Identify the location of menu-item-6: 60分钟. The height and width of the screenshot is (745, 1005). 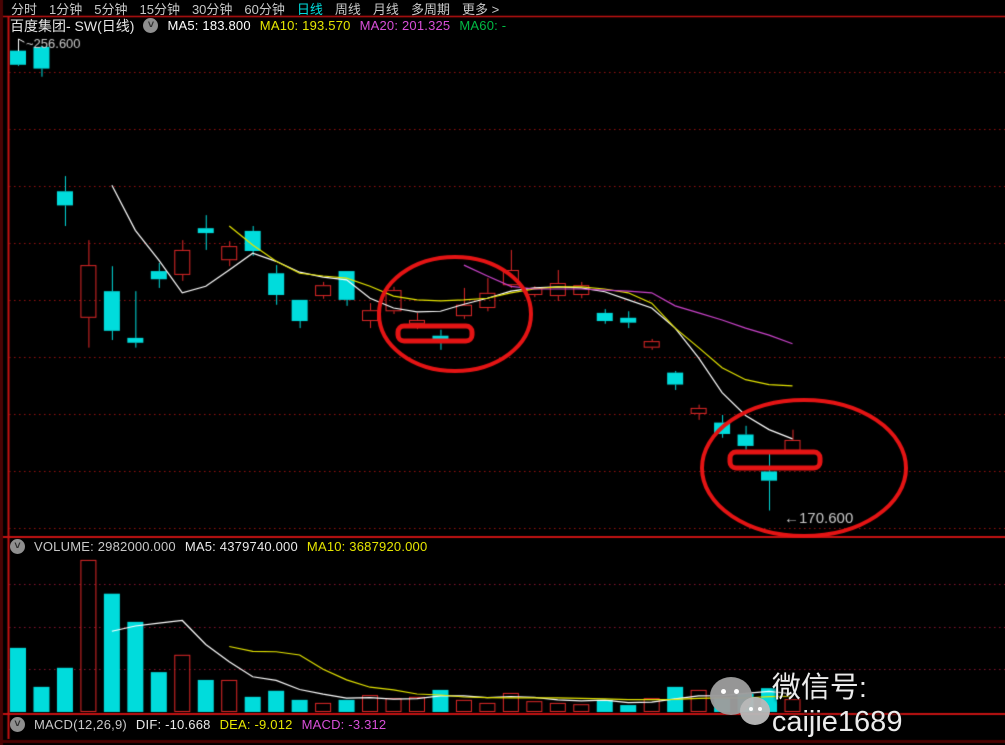
(264, 9).